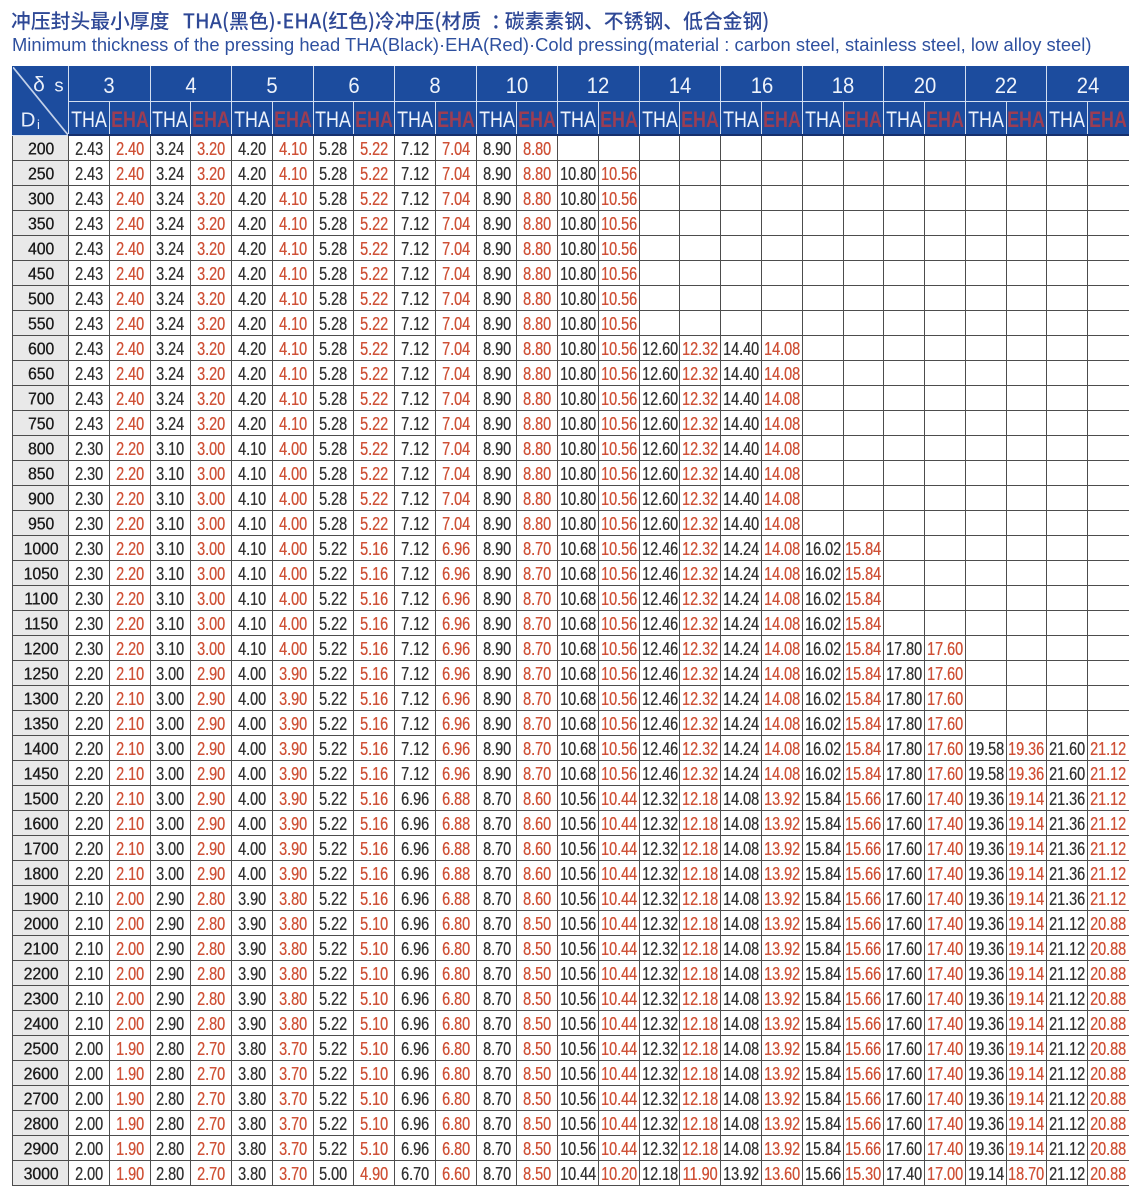 This screenshot has width=1147, height=1200. Describe the element at coordinates (38, 124) in the screenshot. I see `svg-text: i` at that location.